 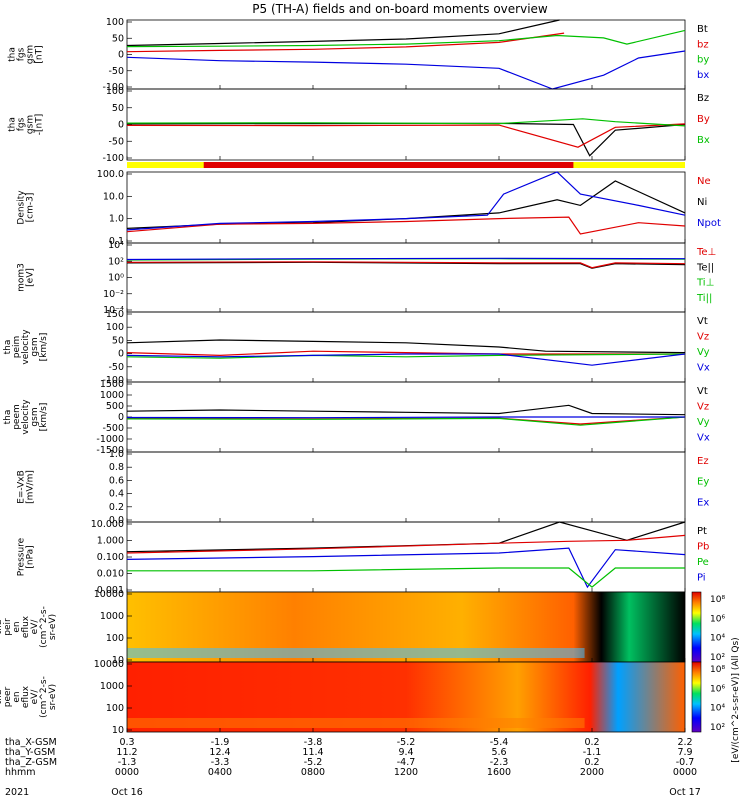 What do you see at coordinates (22, 54) in the screenshot?
I see `y-label-line: fgs` at bounding box center [22, 54].